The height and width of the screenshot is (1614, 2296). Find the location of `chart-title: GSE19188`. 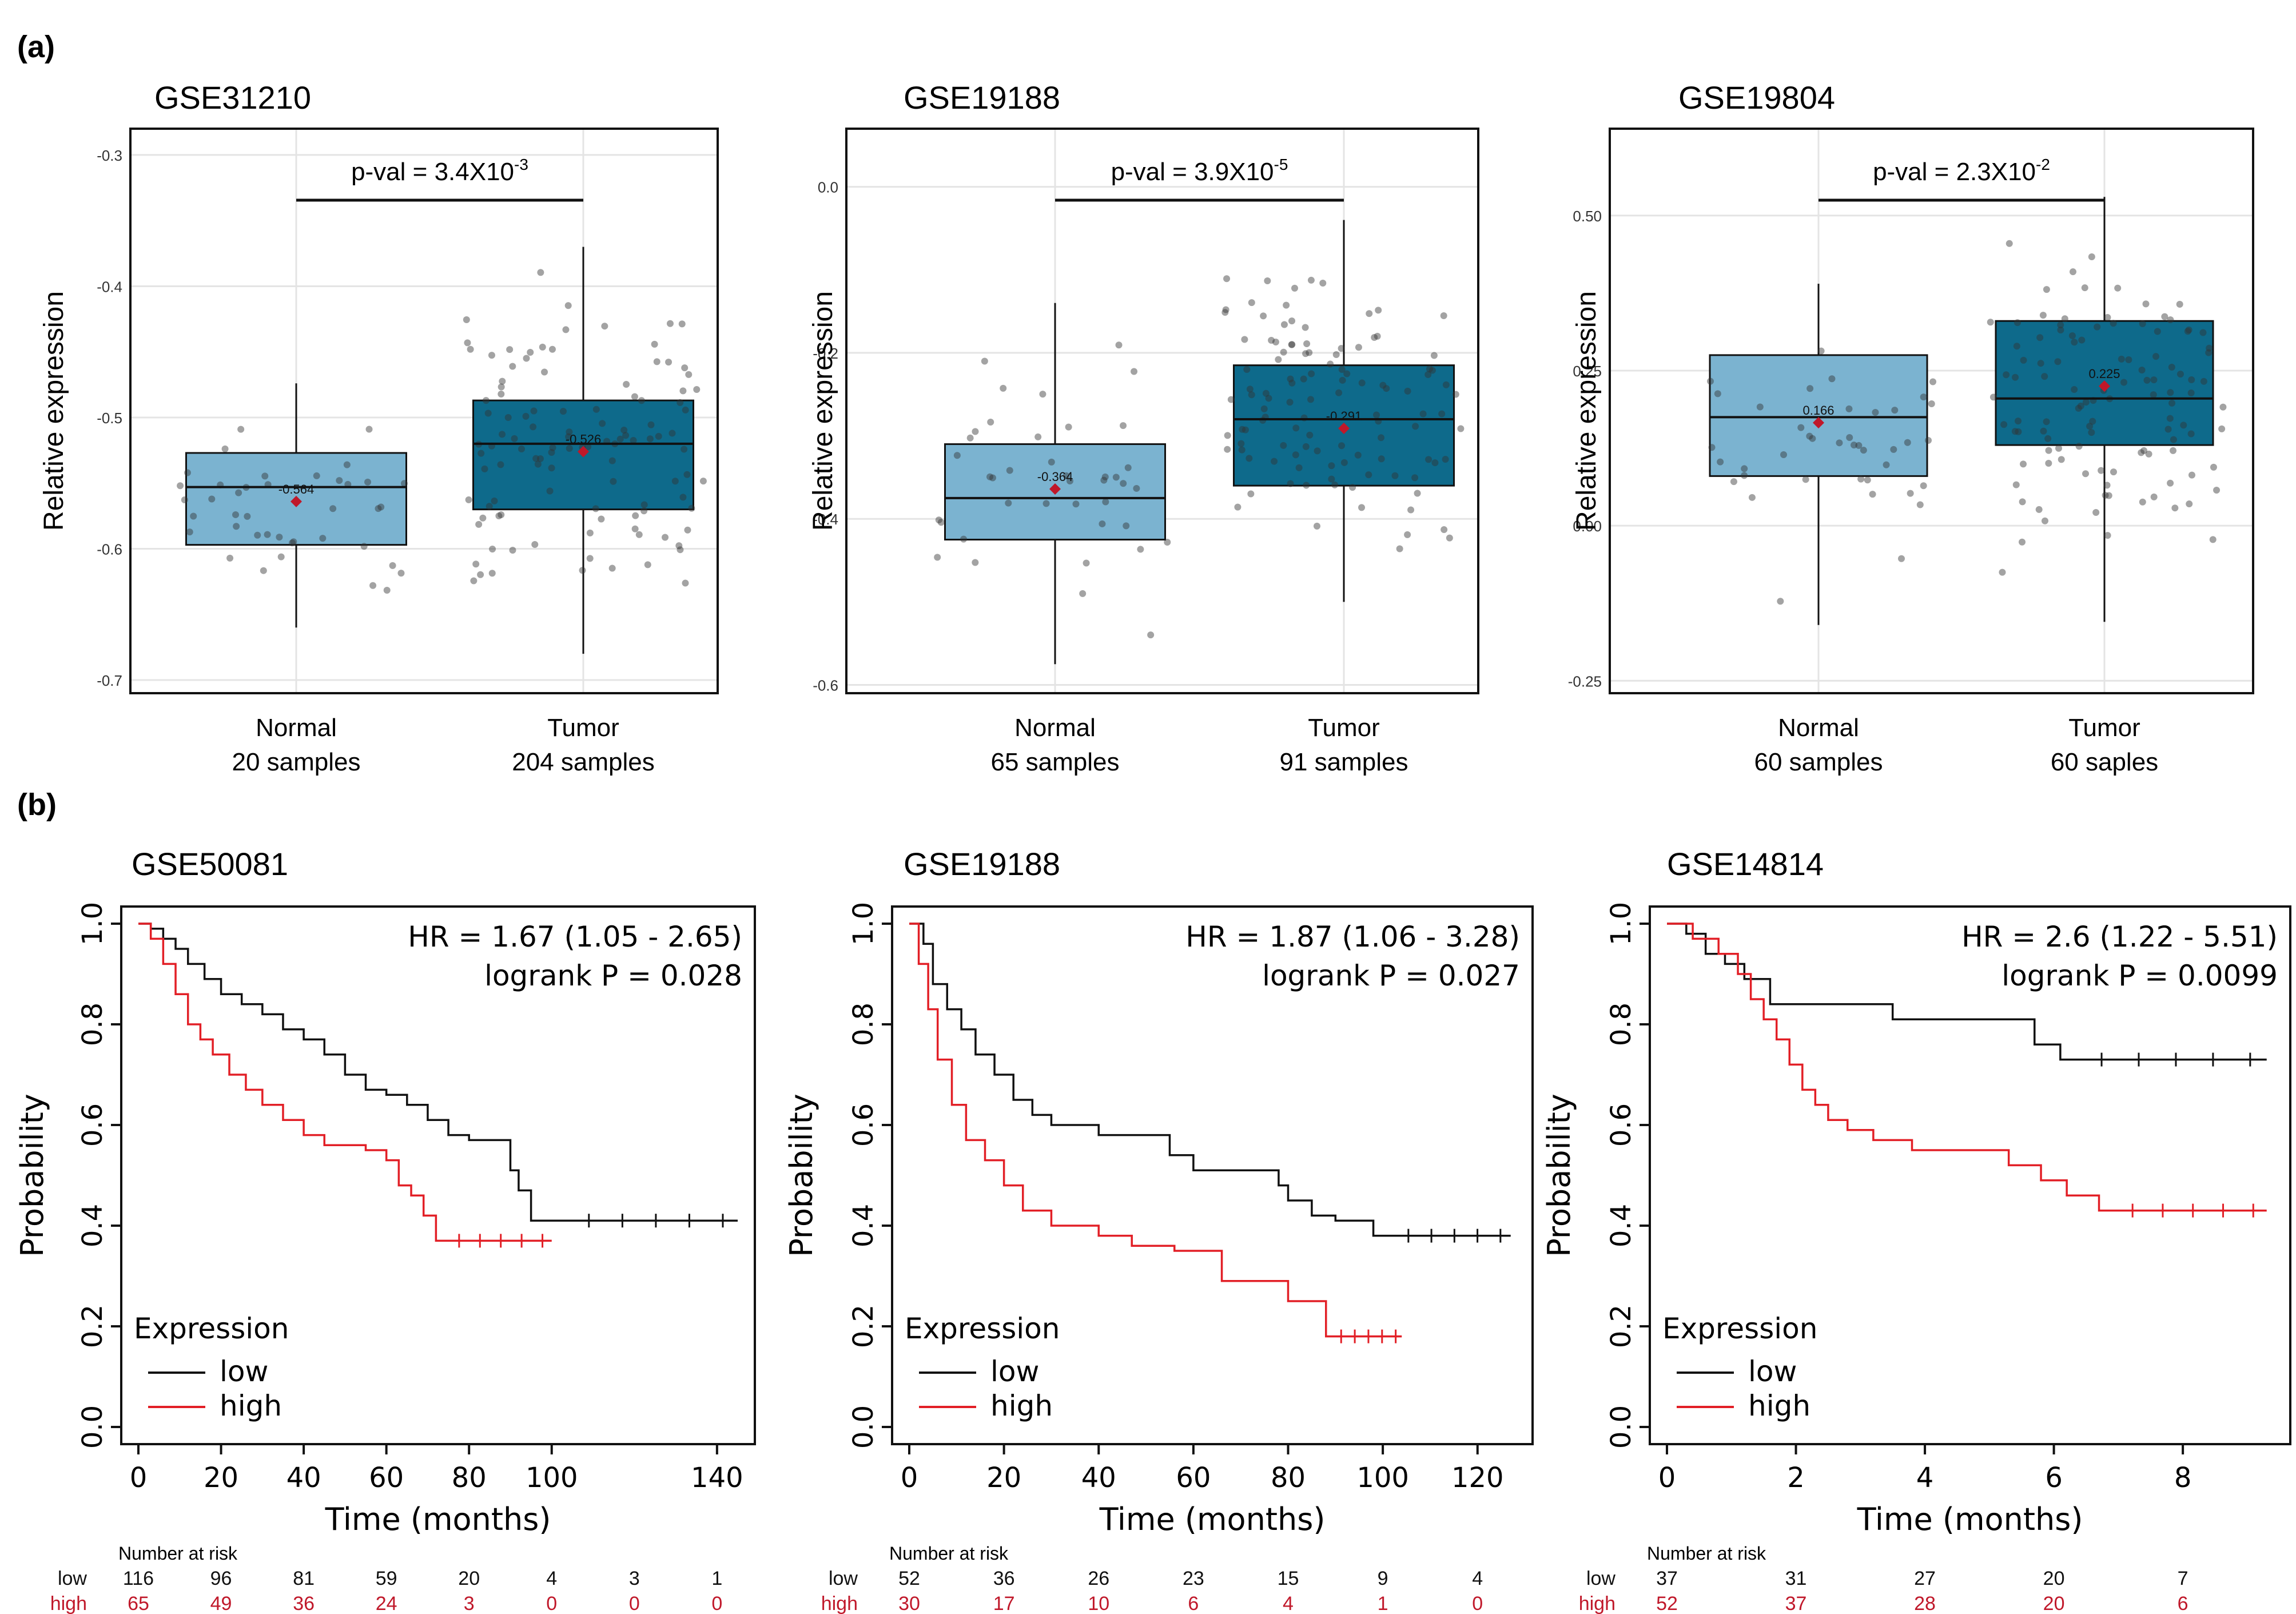

chart-title: GSE19188 is located at coordinates (982, 97).